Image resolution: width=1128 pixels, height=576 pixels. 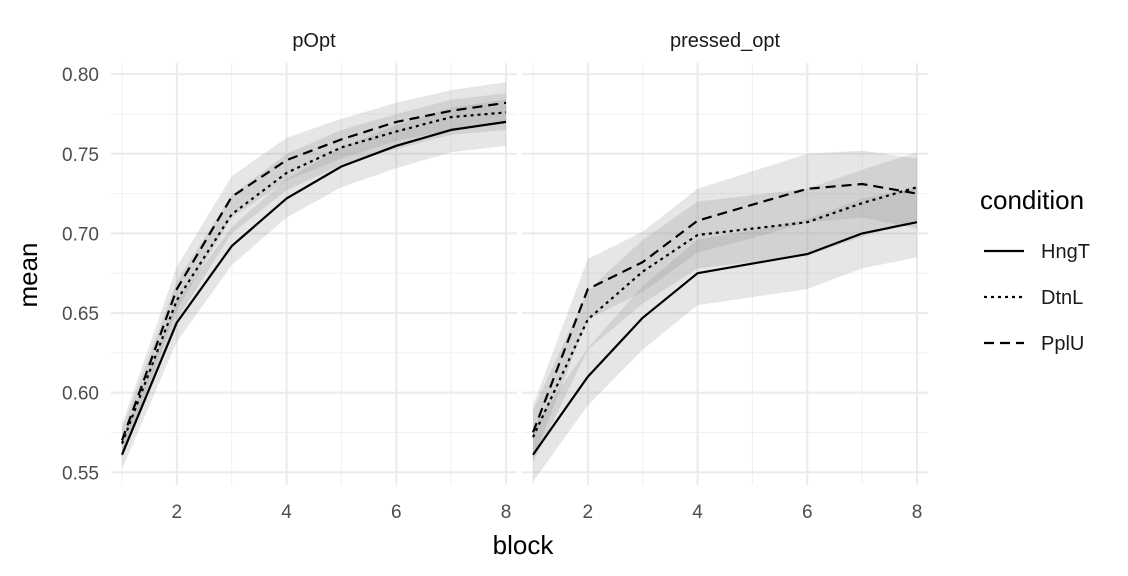 What do you see at coordinates (80, 394) in the screenshot?
I see `y-tick-label: 0.60` at bounding box center [80, 394].